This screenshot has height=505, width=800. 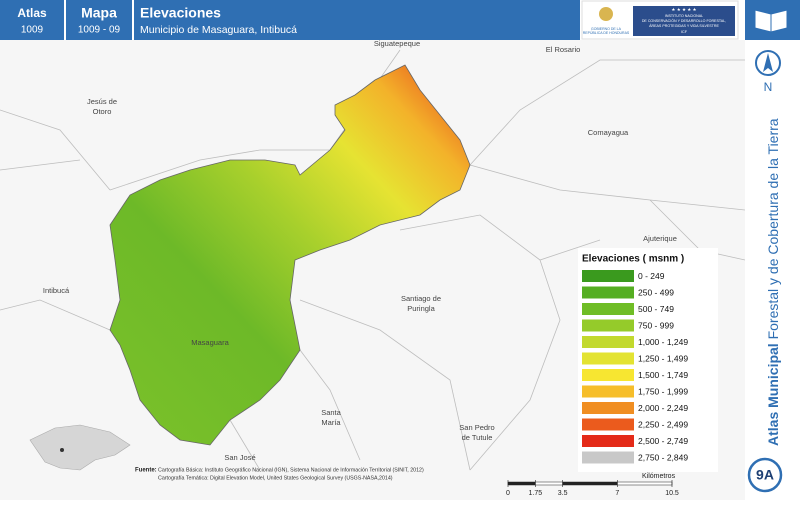 What do you see at coordinates (606, 29) in the screenshot?
I see `government-text: GOBIERNO DE LA` at bounding box center [606, 29].